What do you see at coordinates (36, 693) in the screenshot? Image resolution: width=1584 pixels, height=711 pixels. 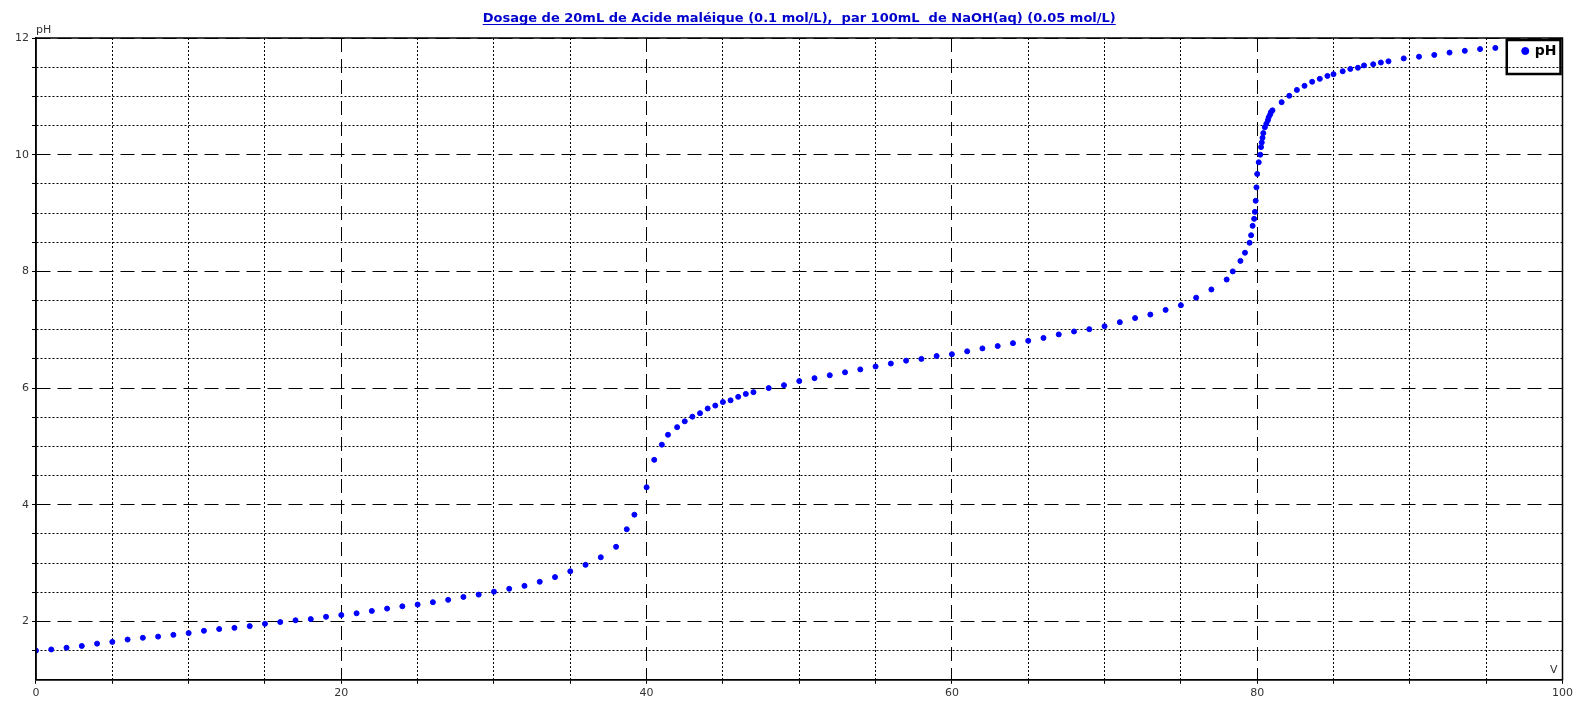 I see `x-tick-label: 0` at bounding box center [36, 693].